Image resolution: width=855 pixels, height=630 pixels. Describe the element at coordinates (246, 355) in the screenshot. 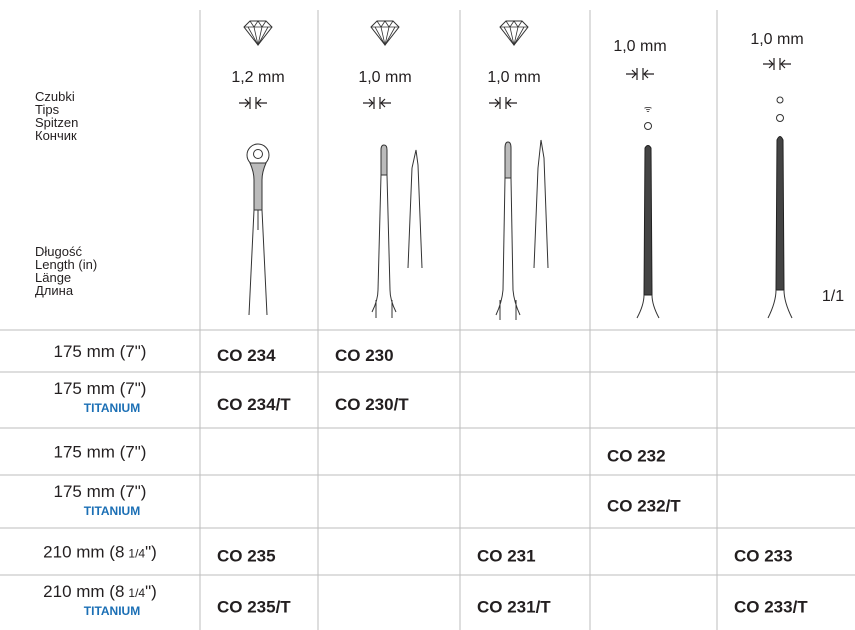

I see `product-code: CO 234` at that location.